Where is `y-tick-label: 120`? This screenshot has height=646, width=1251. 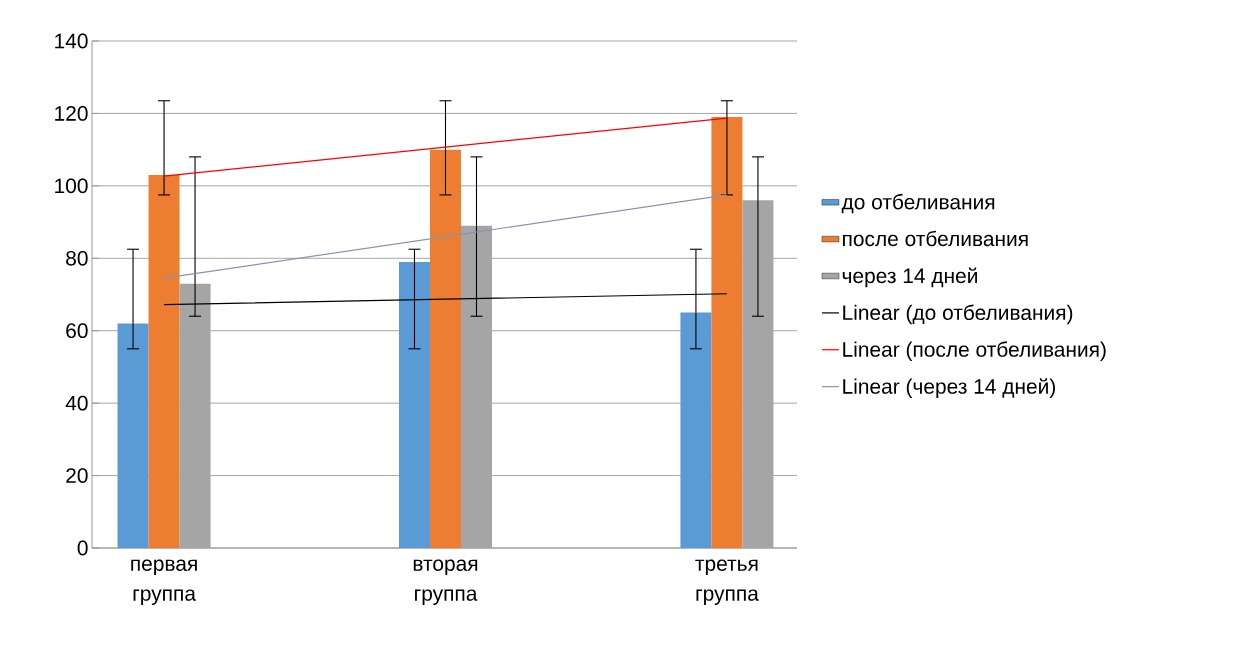 y-tick-label: 120 is located at coordinates (71, 113).